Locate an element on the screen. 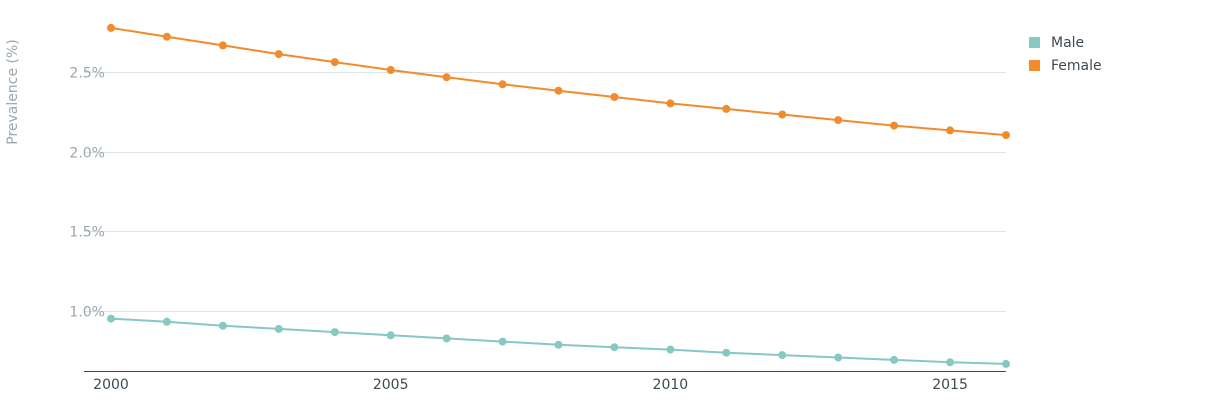 Image resolution: width=1230 pixels, height=402 pixels. y-tick-label: 2.5% is located at coordinates (87, 74).